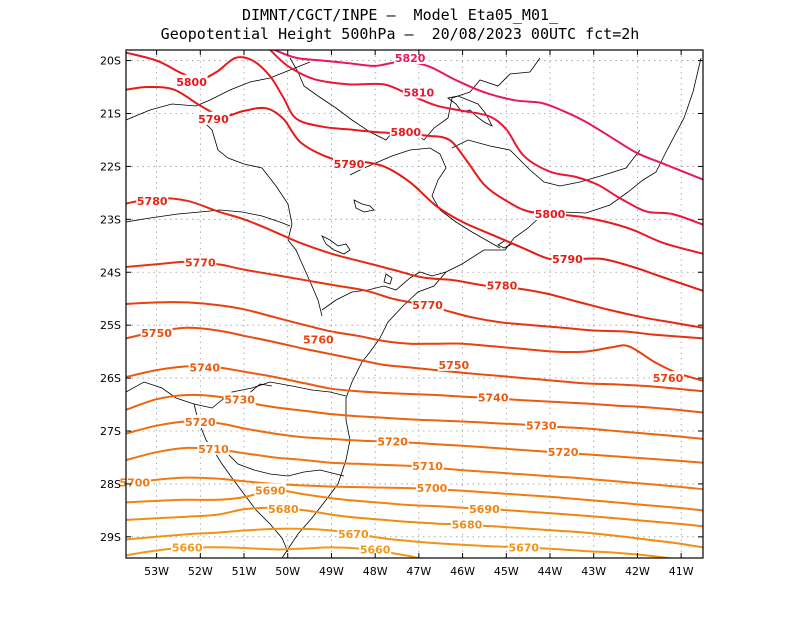 The image size is (800, 618). Describe the element at coordinates (110, 325) in the screenshot. I see `lat-tick-label: 25S` at that location.